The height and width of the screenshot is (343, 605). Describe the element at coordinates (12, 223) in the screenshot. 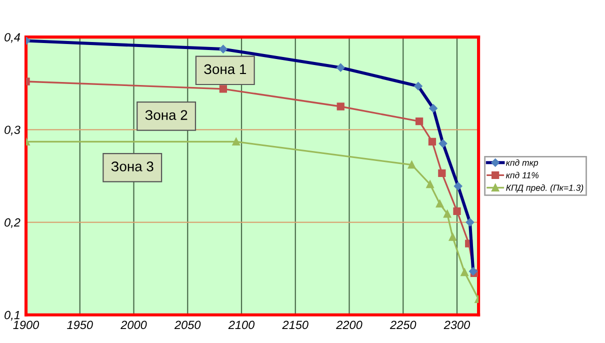

I see `y-tick-label: 0,2` at that location.